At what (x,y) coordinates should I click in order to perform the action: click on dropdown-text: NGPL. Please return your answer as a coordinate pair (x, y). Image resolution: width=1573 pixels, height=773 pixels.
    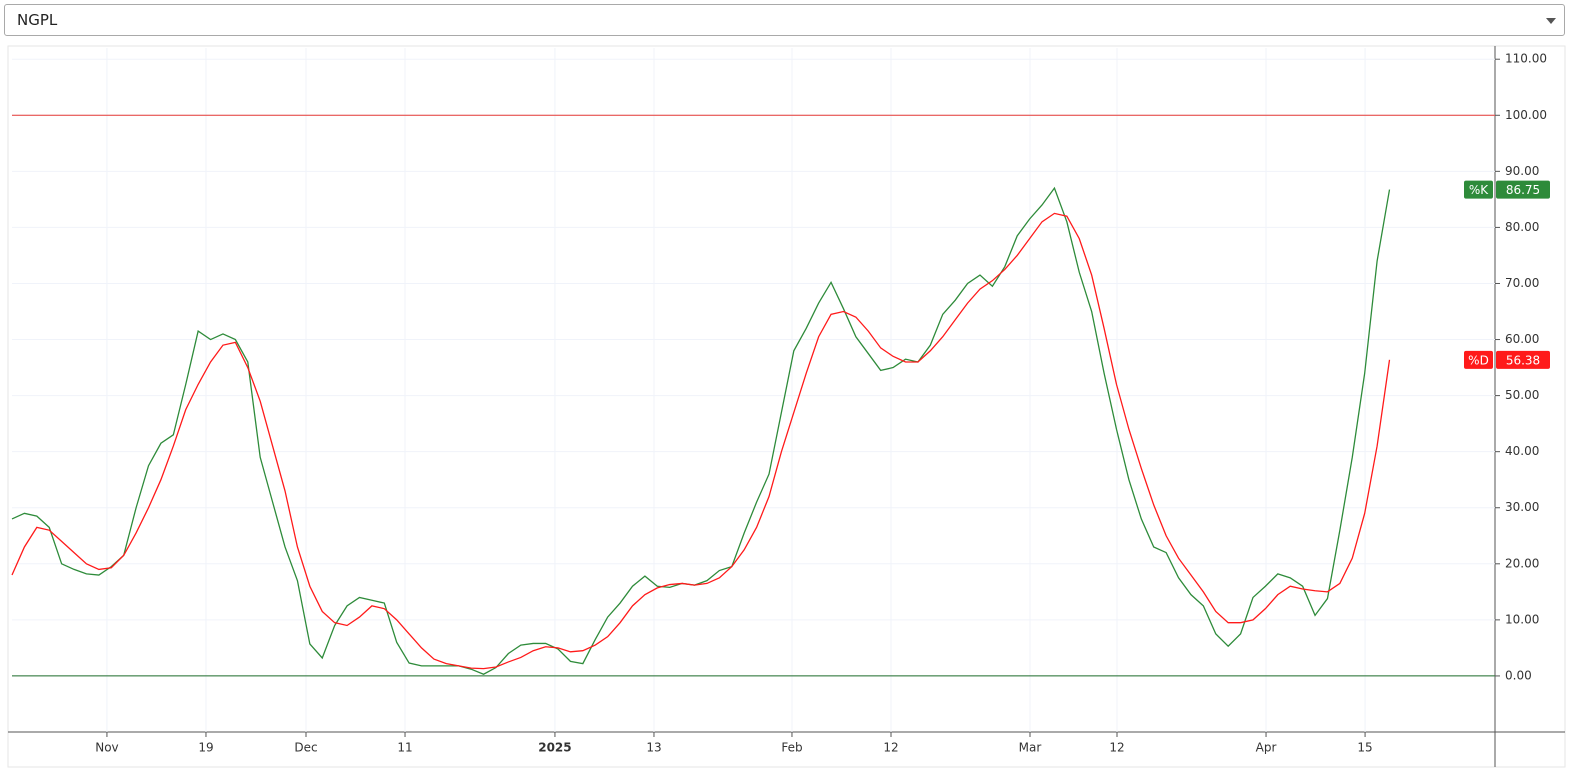
    Looking at the image, I should click on (37, 20).